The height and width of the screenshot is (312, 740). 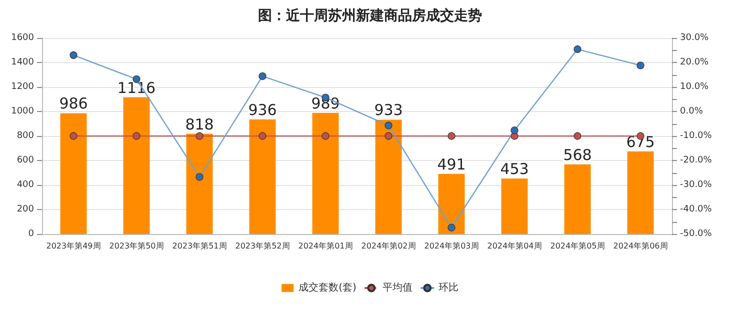 What do you see at coordinates (73, 246) in the screenshot?
I see `x-tick-label: 2023年第49周` at bounding box center [73, 246].